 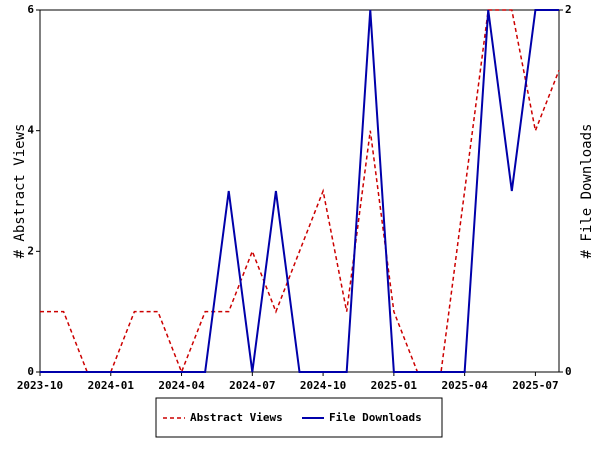 What do you see at coordinates (587, 191) in the screenshot?
I see `y2-axis-label: # File Downloads` at bounding box center [587, 191].